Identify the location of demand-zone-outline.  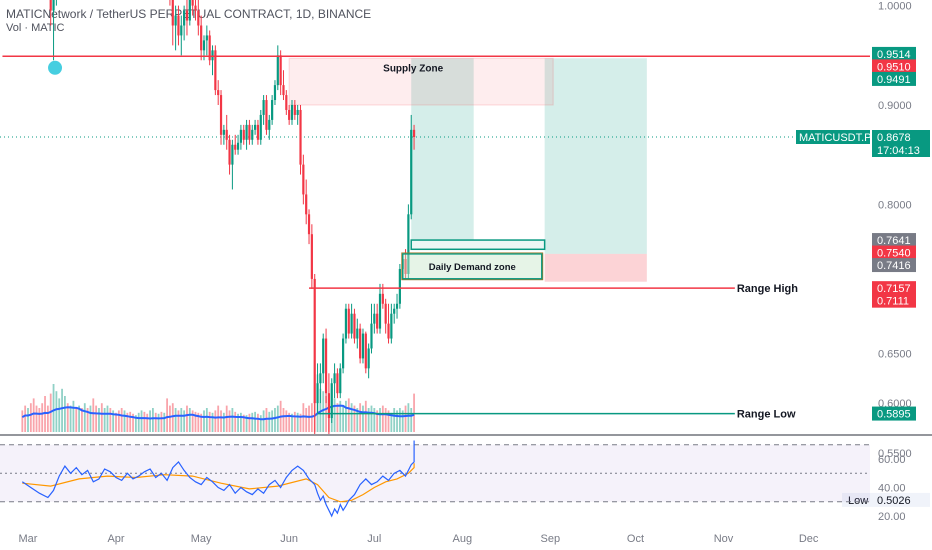
(472, 266).